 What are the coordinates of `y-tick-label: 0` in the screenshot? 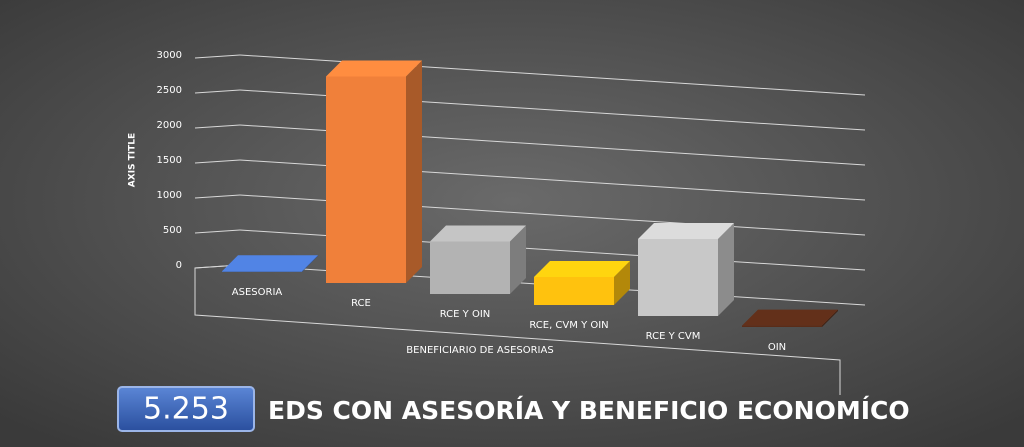 It's located at (179, 265).